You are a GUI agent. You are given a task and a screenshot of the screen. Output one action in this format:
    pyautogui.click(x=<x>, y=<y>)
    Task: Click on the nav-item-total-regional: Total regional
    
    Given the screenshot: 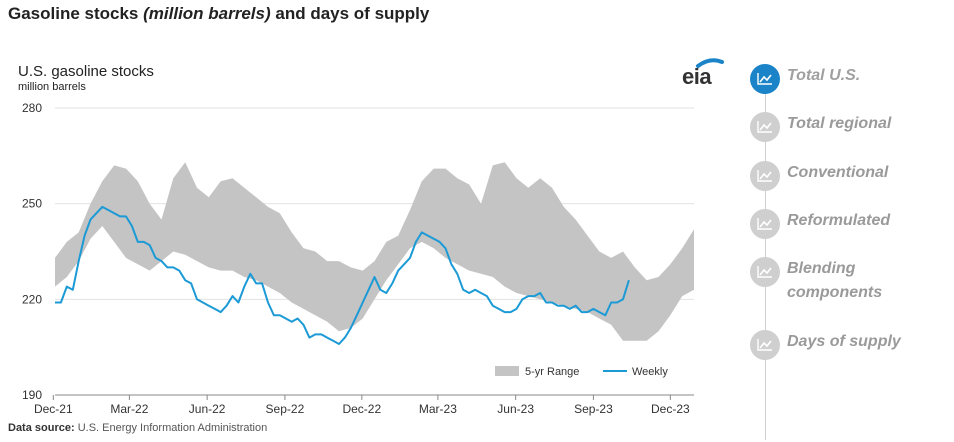 What is the action you would take?
    pyautogui.click(x=843, y=127)
    